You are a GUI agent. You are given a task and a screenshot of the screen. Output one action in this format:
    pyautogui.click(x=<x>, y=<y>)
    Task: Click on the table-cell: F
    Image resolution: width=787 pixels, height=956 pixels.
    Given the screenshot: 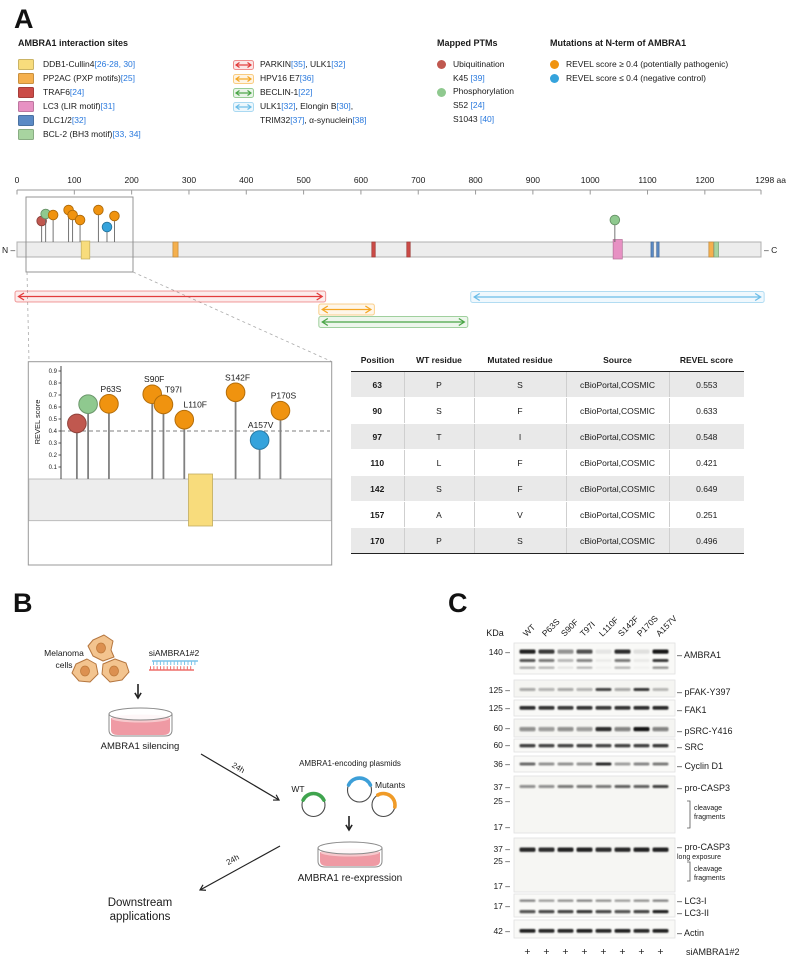 What is the action you would take?
    pyautogui.click(x=519, y=488)
    